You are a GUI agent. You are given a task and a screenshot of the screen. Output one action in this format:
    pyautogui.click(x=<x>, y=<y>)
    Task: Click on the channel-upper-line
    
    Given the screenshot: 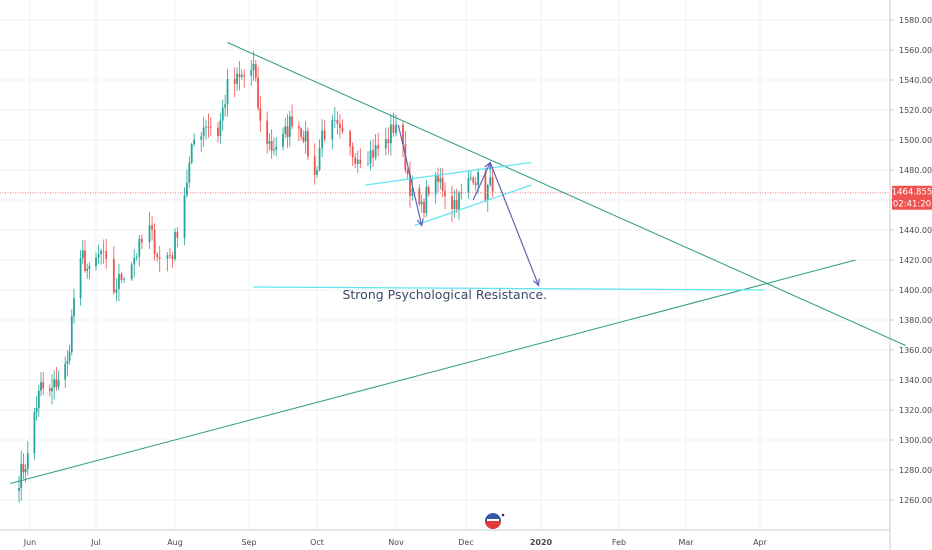 What is the action you would take?
    pyautogui.click(x=448, y=173)
    